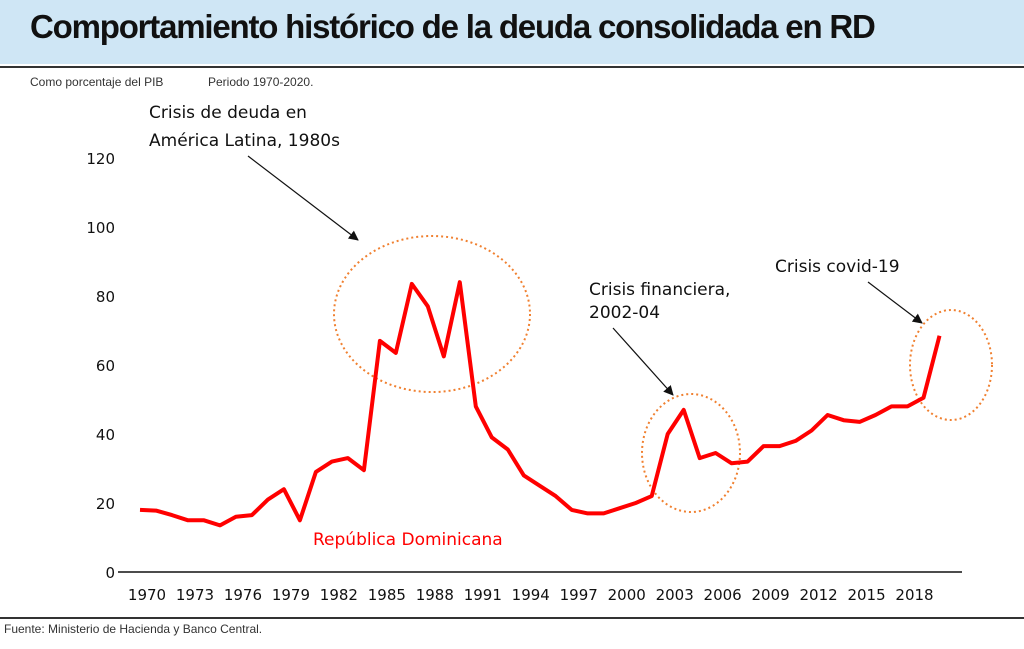  Describe the element at coordinates (895, 302) in the screenshot. I see `annotation-covid-crisis-arrow` at that location.